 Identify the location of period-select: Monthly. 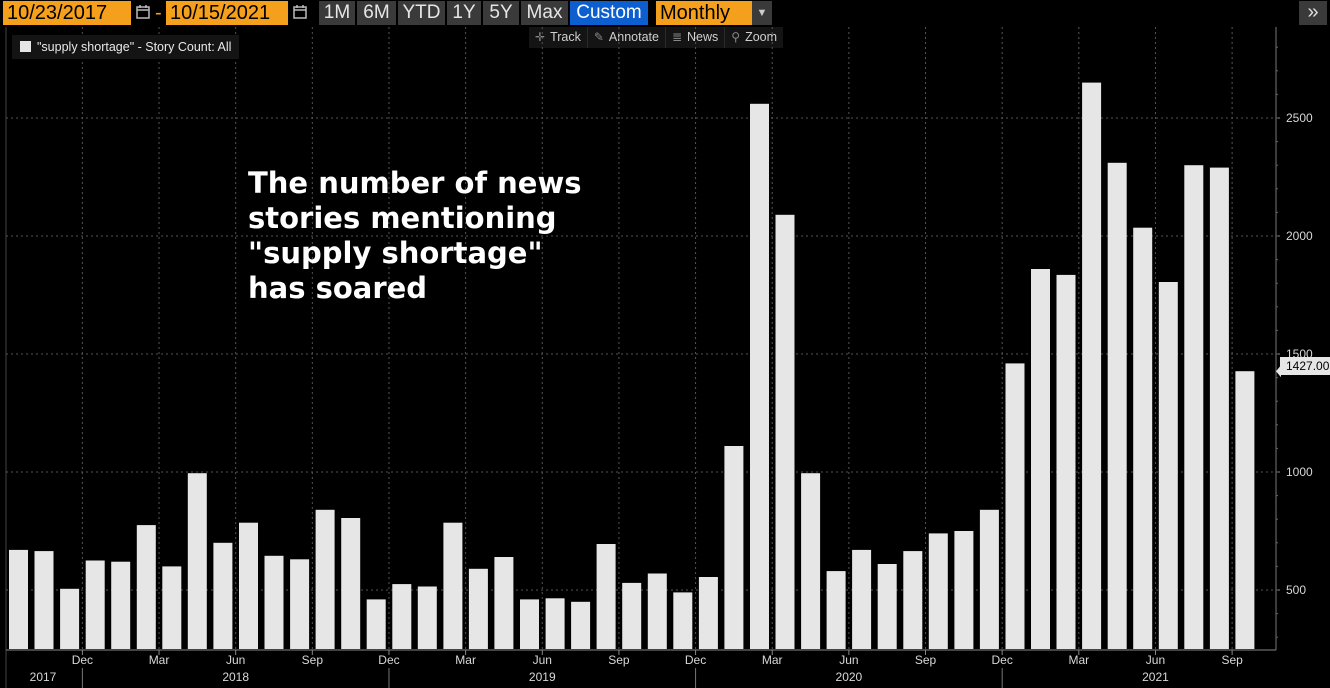
(704, 13).